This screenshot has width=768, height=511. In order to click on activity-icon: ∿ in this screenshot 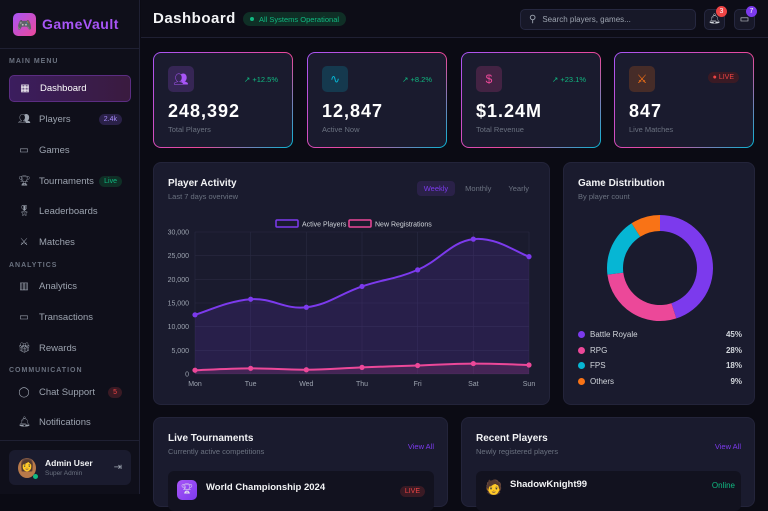, I will do `click(335, 79)`.